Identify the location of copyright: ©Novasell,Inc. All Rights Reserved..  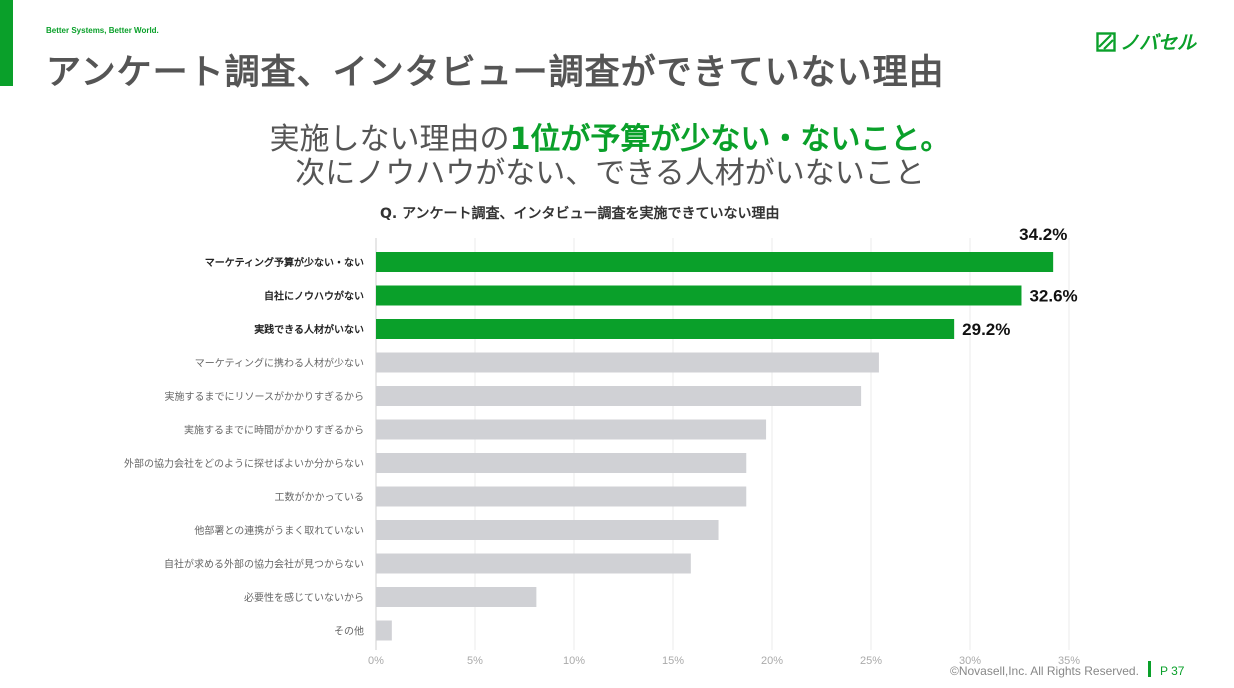
(1044, 671).